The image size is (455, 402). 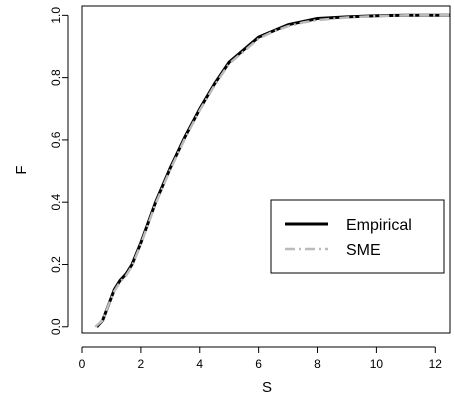 I want to click on legend-label-sme: SME, so click(x=363, y=250).